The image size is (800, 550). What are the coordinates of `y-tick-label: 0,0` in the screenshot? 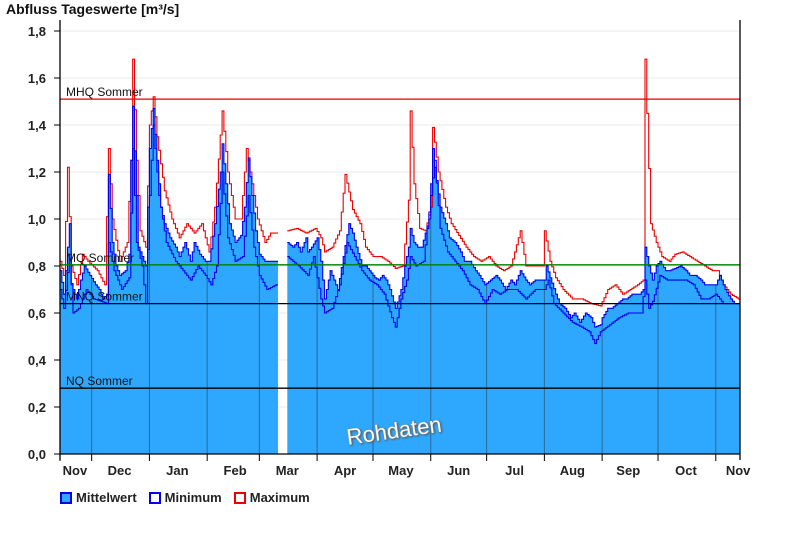 It's located at (37, 454).